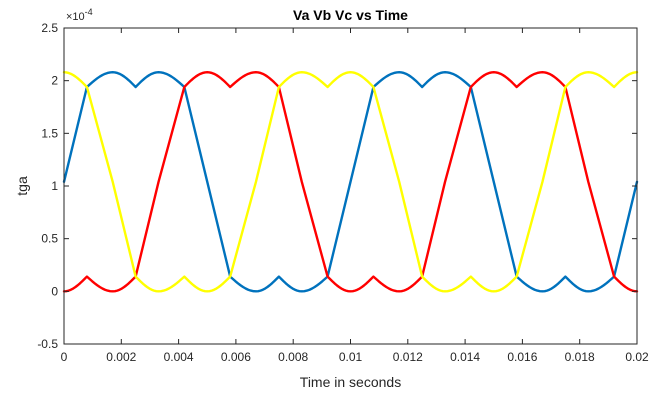 This screenshot has height=393, width=662. What do you see at coordinates (351, 357) in the screenshot?
I see `x-tick-label: 0.01` at bounding box center [351, 357].